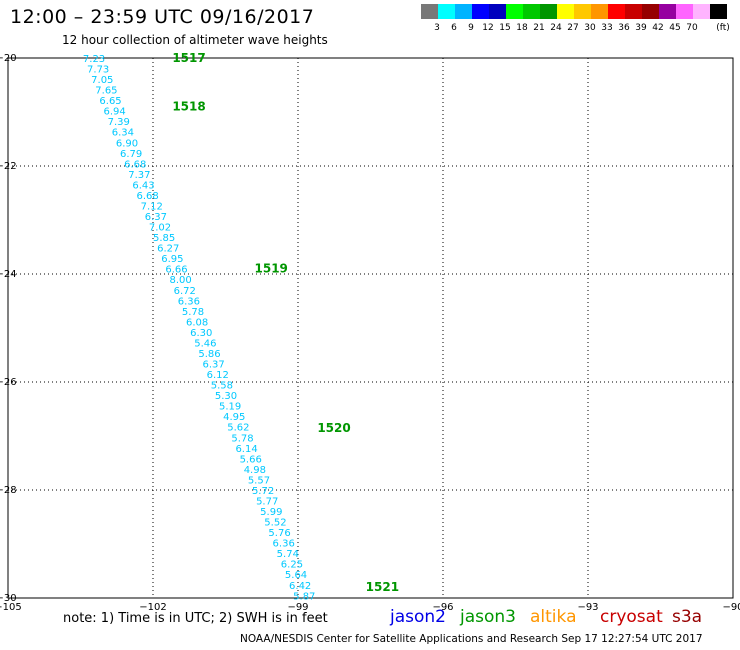  I want to click on legend-label: 24, so click(556, 28).